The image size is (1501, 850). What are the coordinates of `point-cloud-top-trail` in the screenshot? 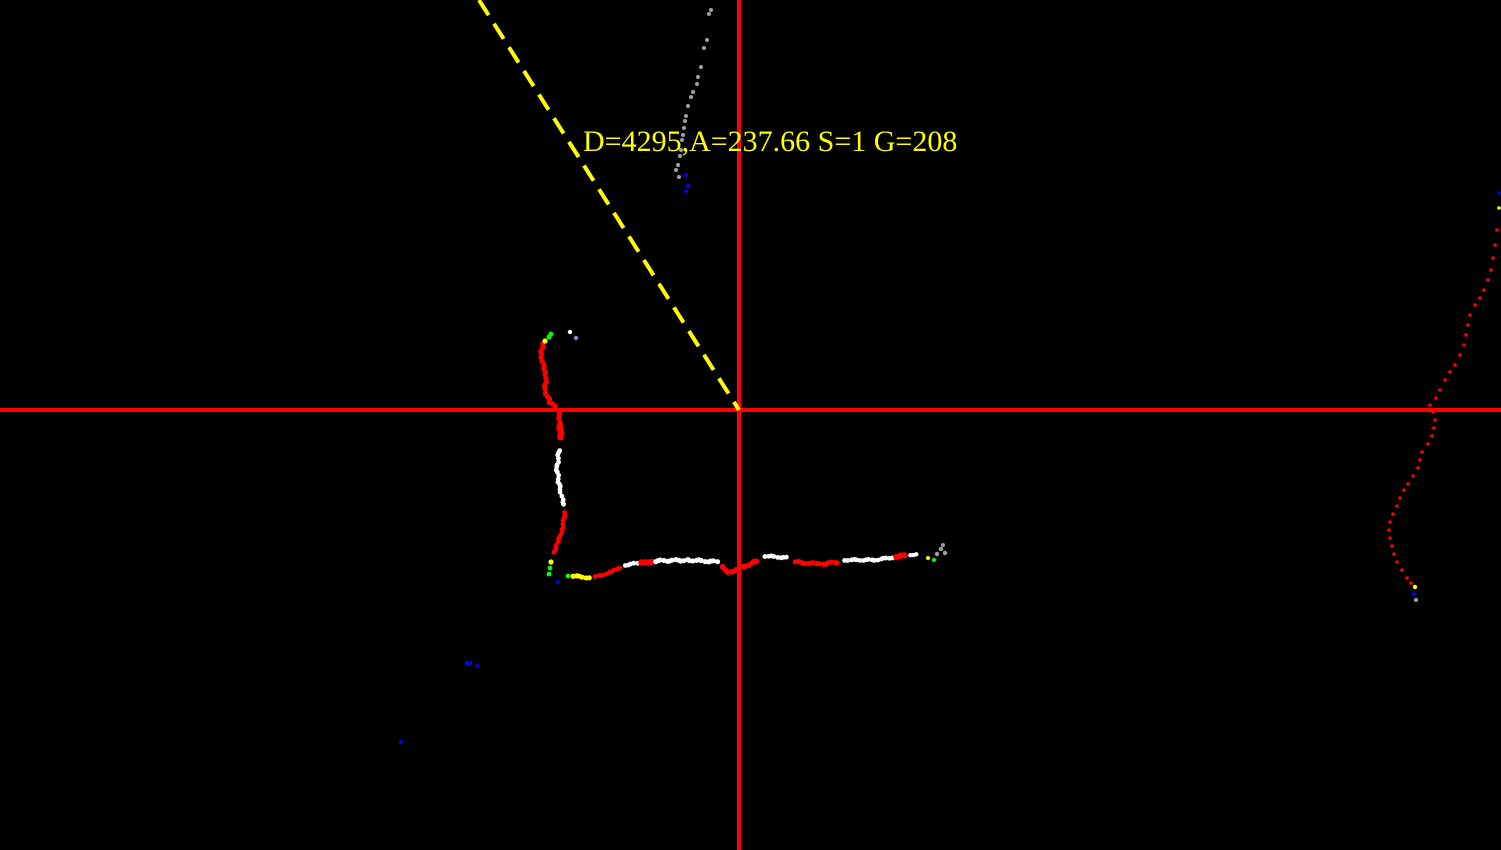 It's located at (693, 100).